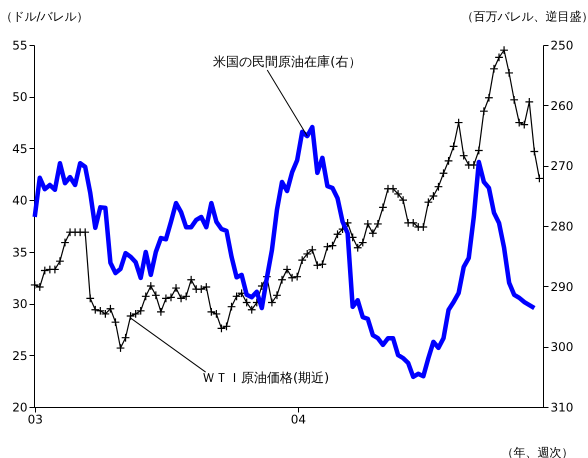 This screenshot has width=588, height=458. I want to click on y-tick-label: 30, so click(20, 304).